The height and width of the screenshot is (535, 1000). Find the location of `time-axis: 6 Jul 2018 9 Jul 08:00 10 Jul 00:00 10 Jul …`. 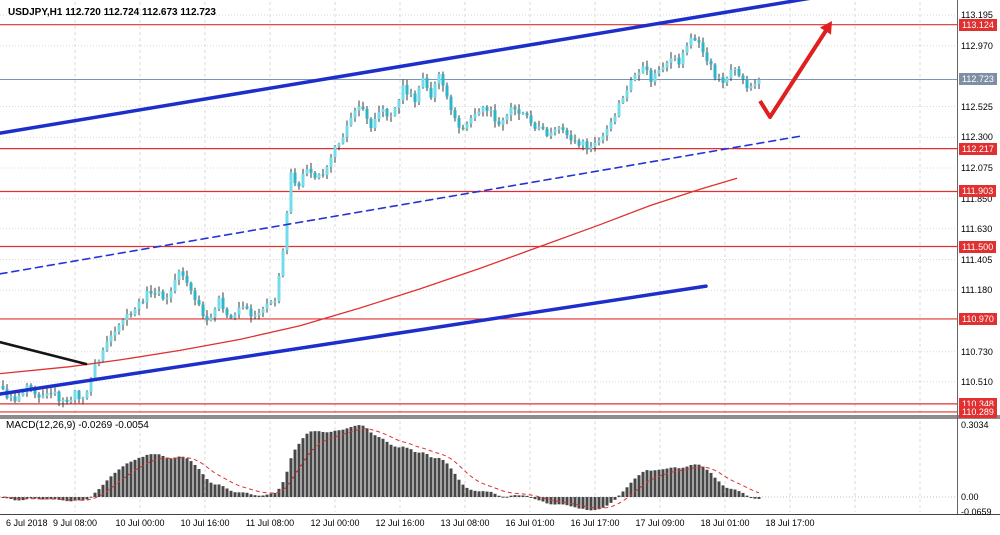

time-axis: 6 Jul 2018 9 Jul 08:00 10 Jul 00:00 10 Jul … is located at coordinates (479, 525).